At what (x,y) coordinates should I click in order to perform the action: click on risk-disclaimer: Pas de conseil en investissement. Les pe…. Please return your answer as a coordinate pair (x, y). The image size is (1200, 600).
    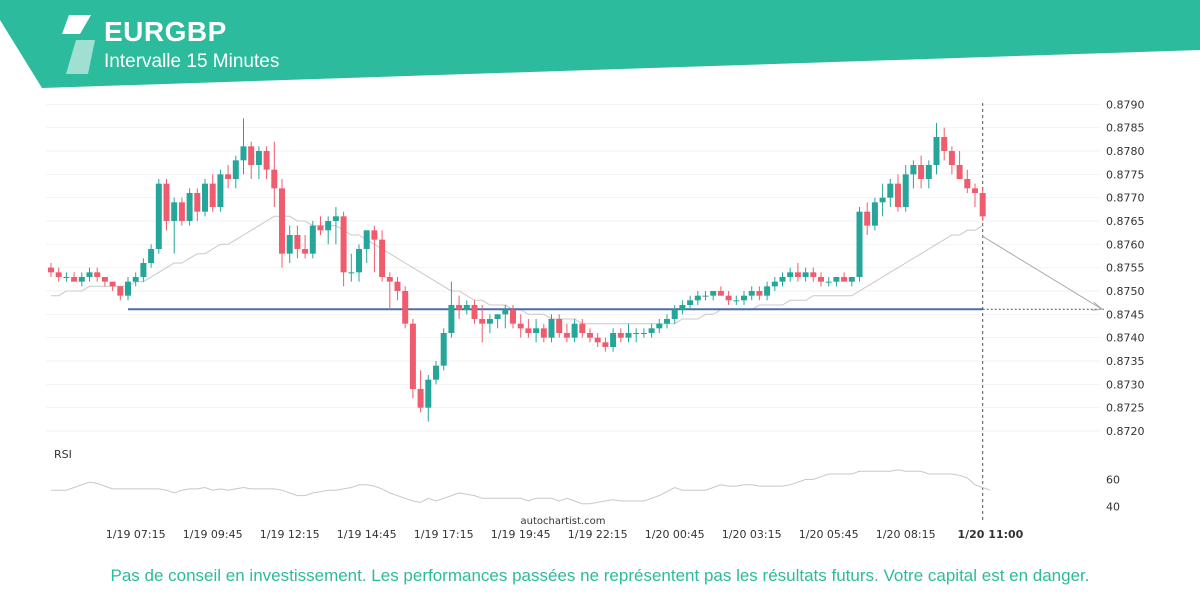
    Looking at the image, I should click on (600, 575).